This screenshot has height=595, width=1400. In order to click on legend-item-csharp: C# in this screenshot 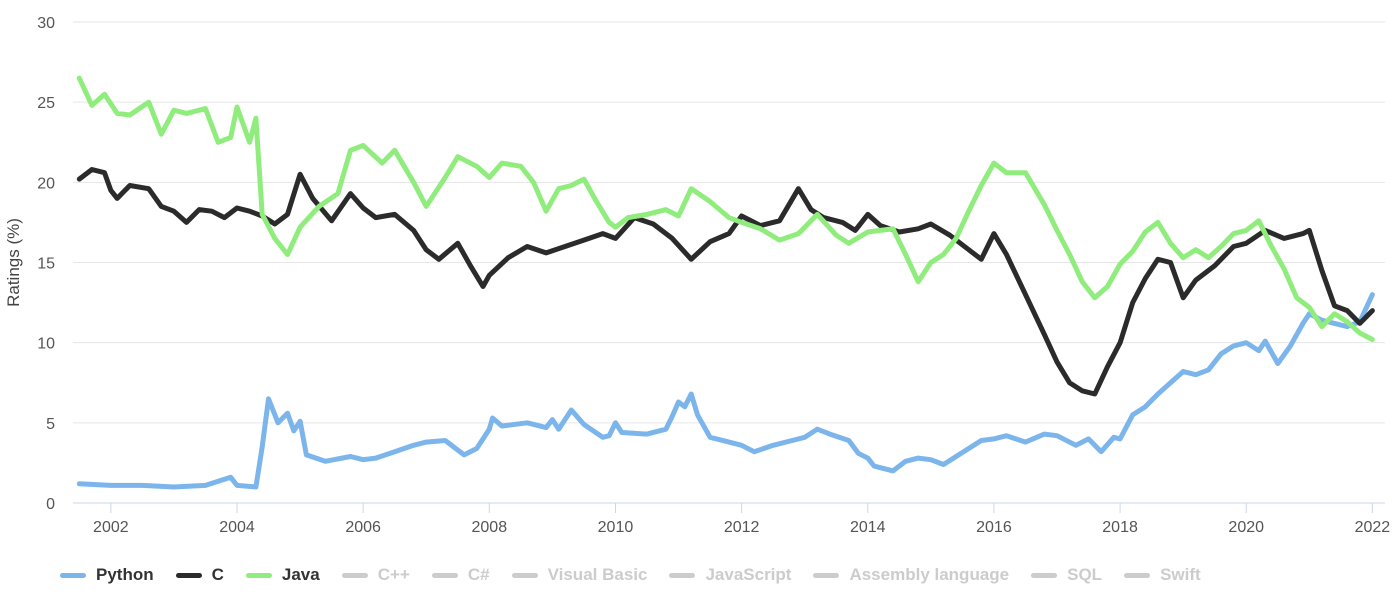, I will do `click(460, 575)`.